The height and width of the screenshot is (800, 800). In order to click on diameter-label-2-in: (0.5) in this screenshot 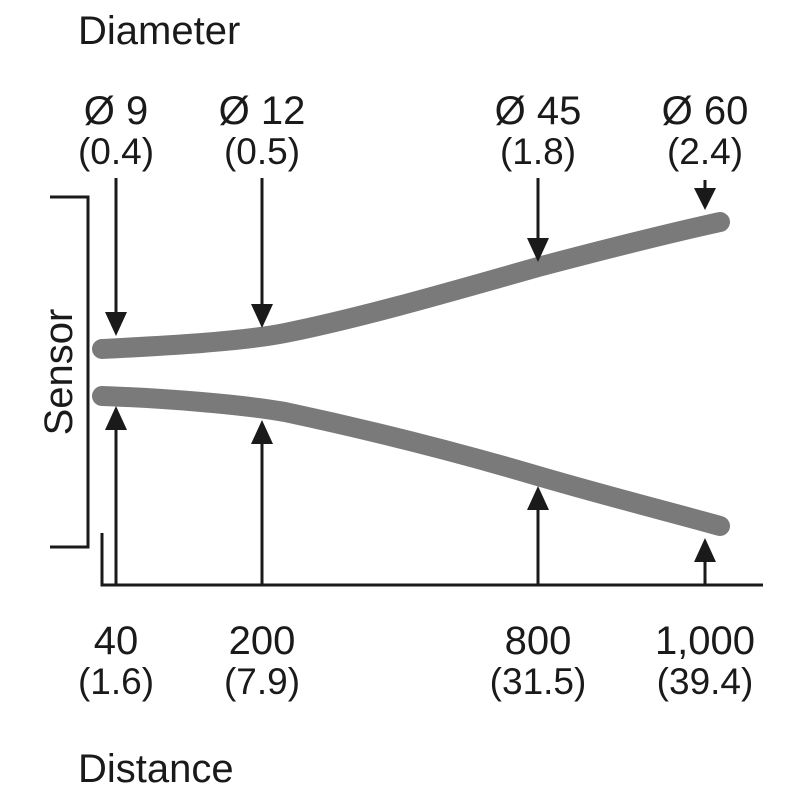, I will do `click(262, 151)`.